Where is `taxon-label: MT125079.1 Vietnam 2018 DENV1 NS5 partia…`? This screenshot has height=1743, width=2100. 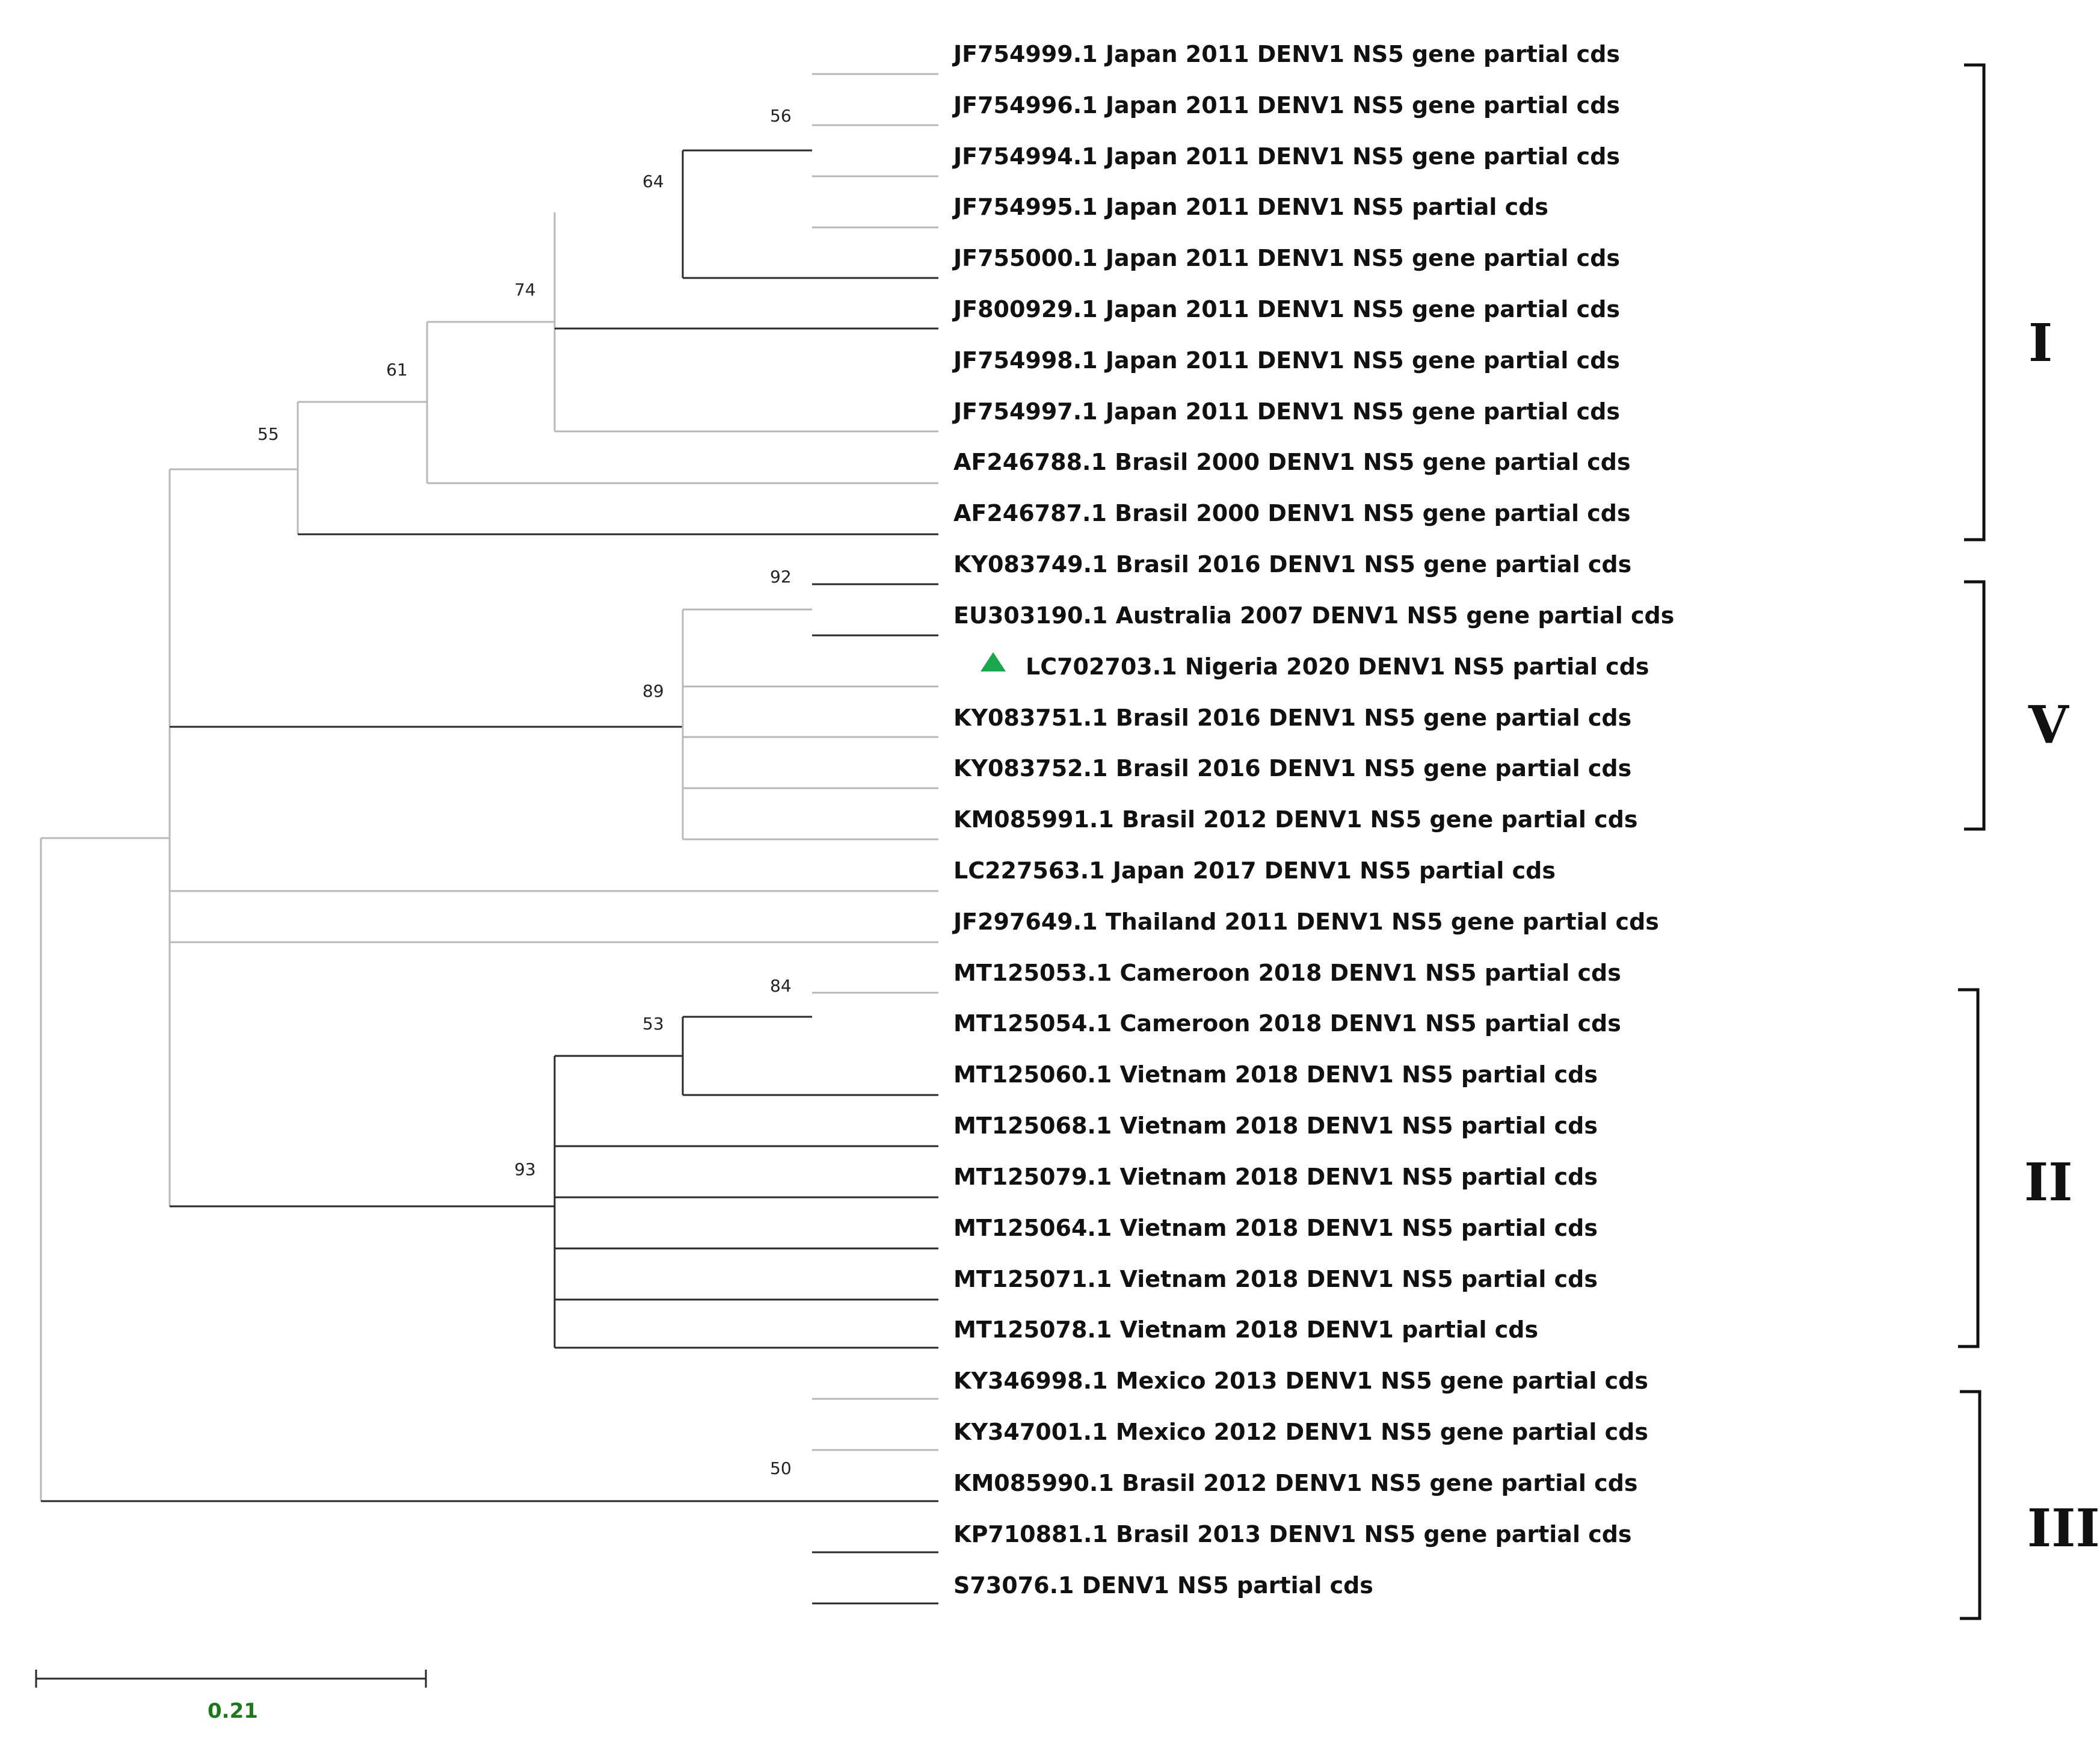 taxon-label: MT125079.1 Vietnam 2018 DENV1 NS5 partia… is located at coordinates (1275, 1177).